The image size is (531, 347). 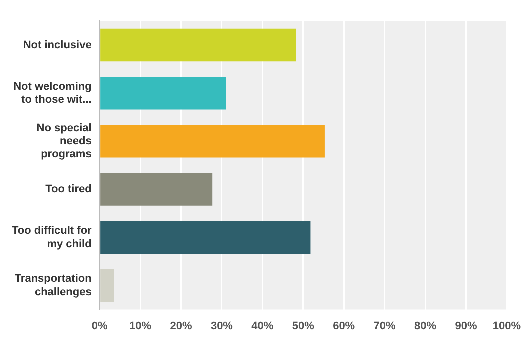 What do you see at coordinates (52, 237) in the screenshot?
I see `y-tick-label: Too difficult for my child` at bounding box center [52, 237].